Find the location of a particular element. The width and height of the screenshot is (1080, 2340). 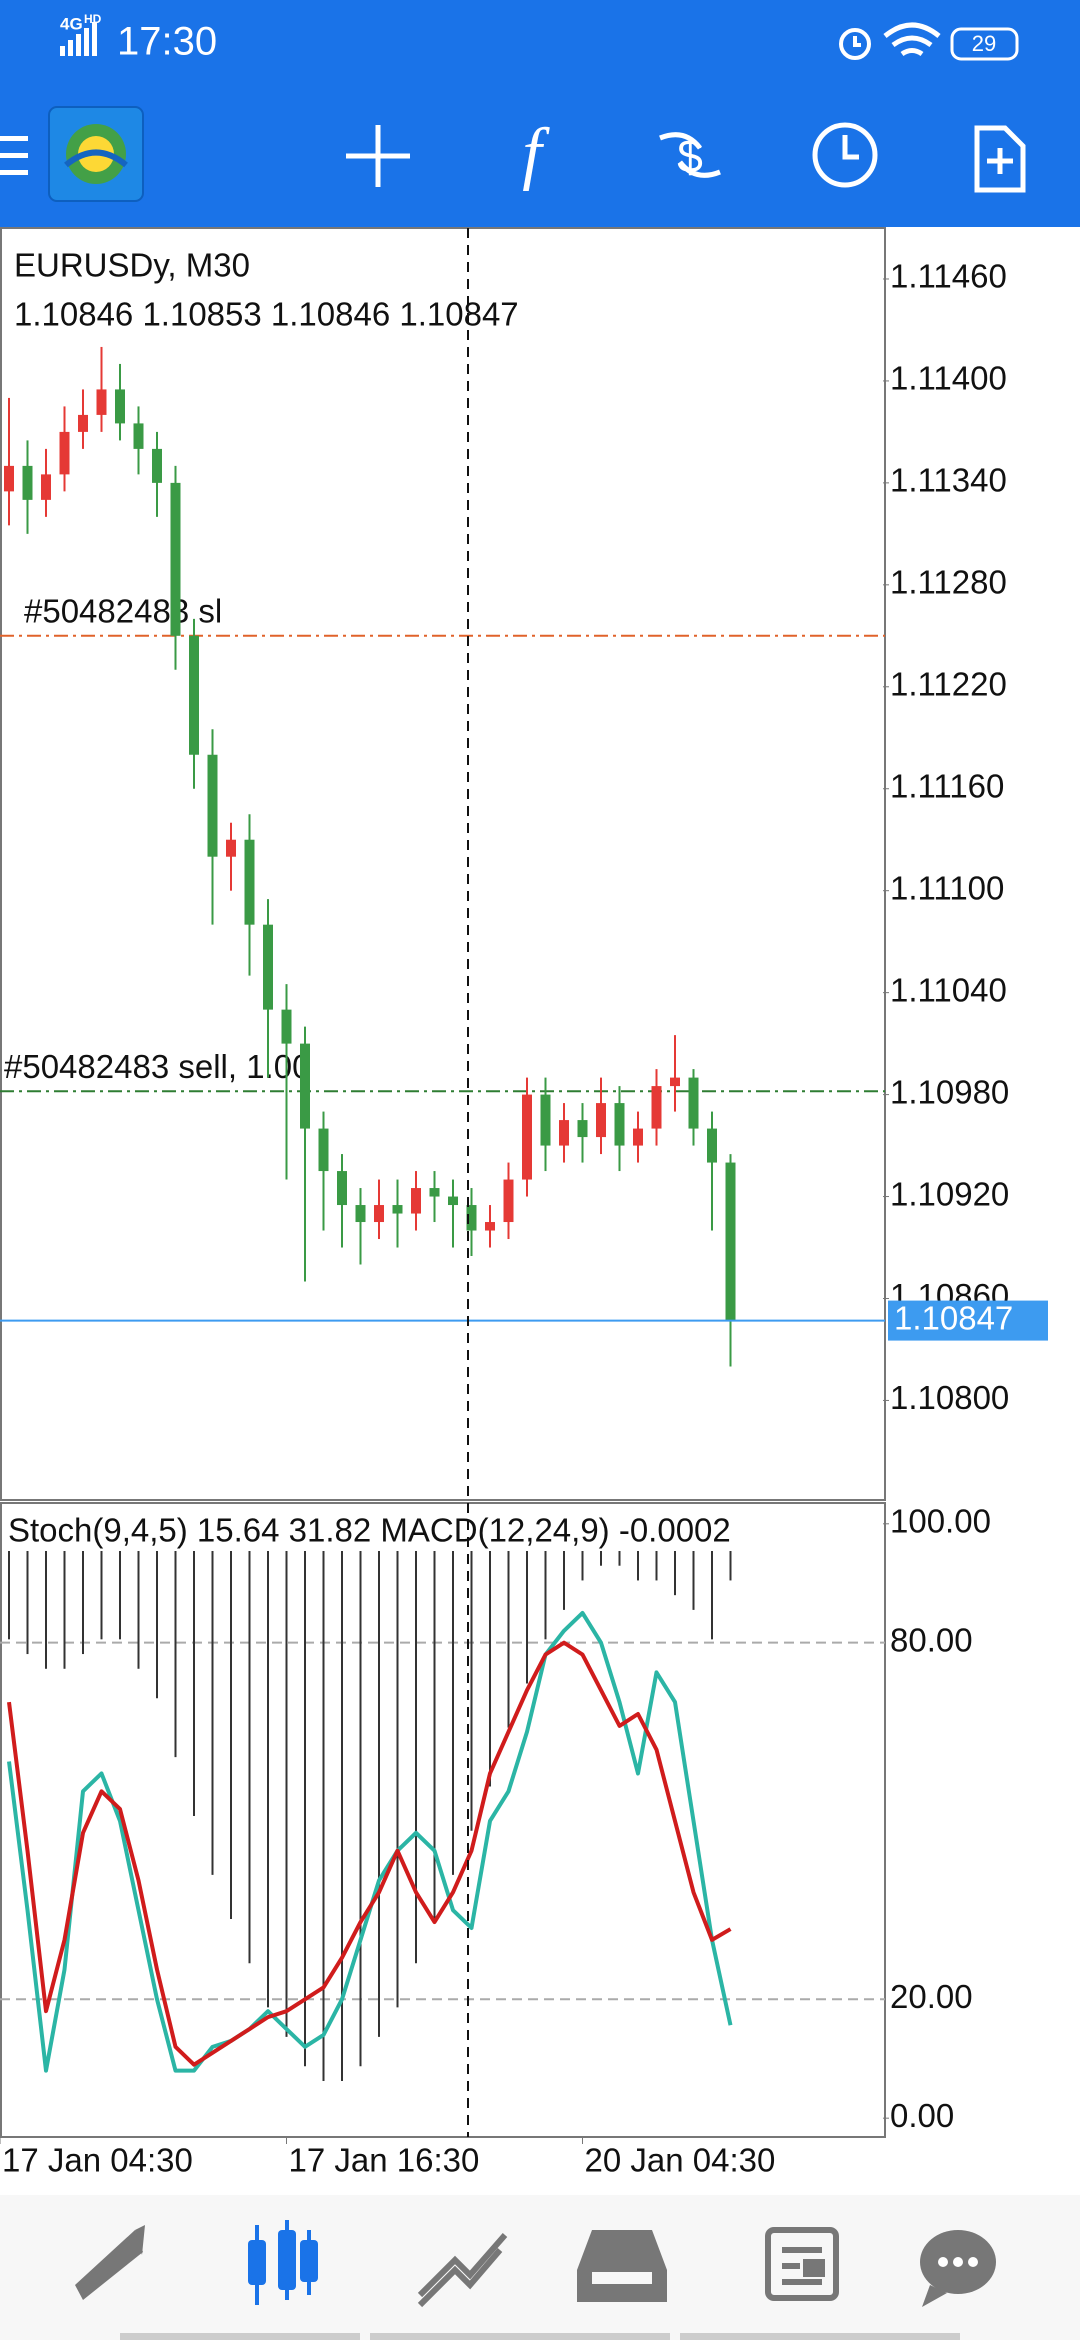

alarm-icon is located at coordinates (855, 44).